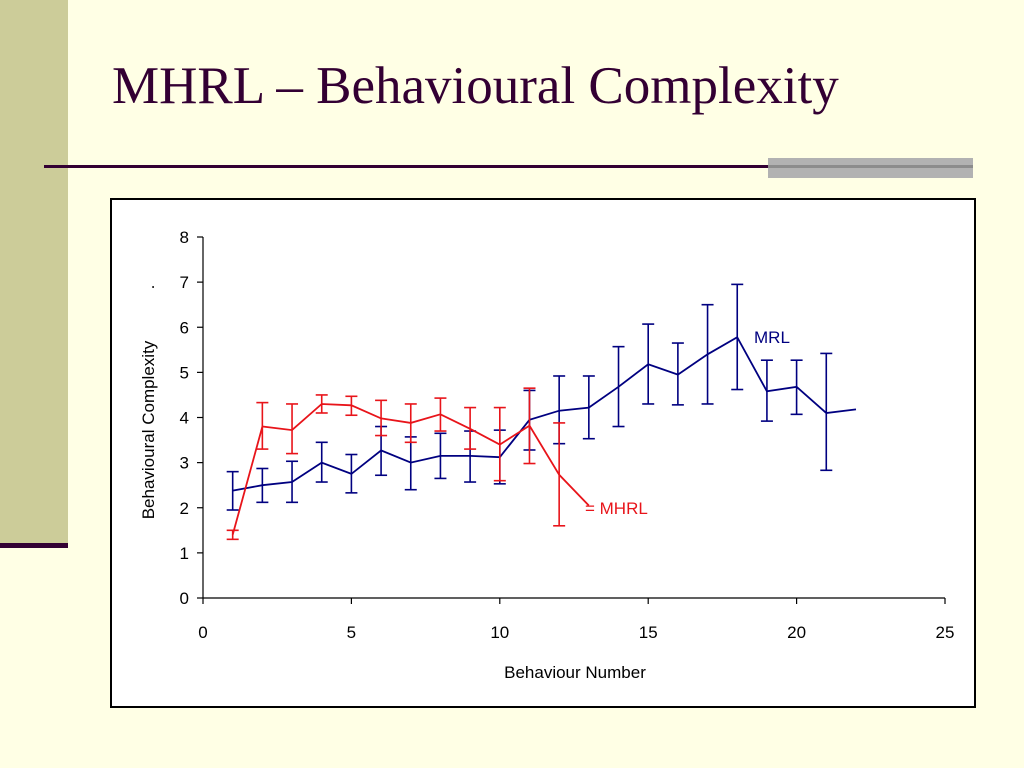 Image resolution: width=1024 pixels, height=768 pixels. What do you see at coordinates (184, 598) in the screenshot?
I see `y-tick-label: 0` at bounding box center [184, 598].